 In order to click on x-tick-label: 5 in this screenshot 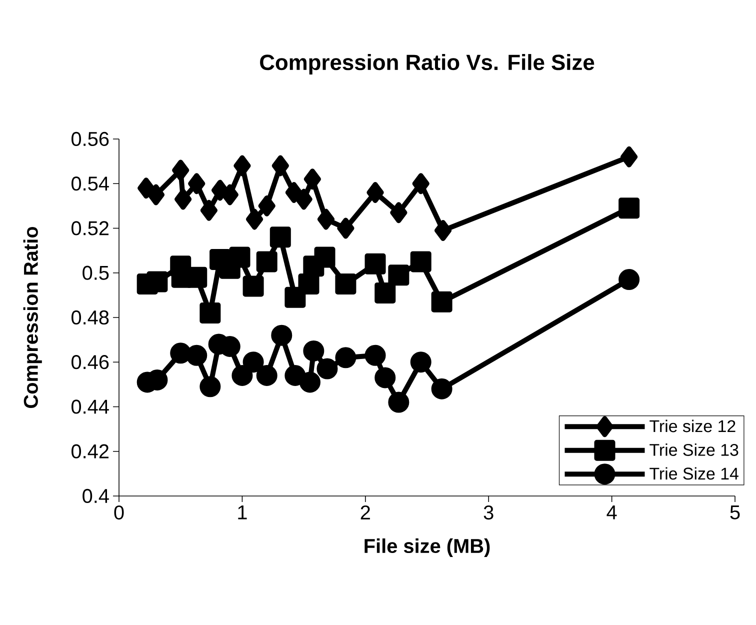, I will do `click(735, 512)`.